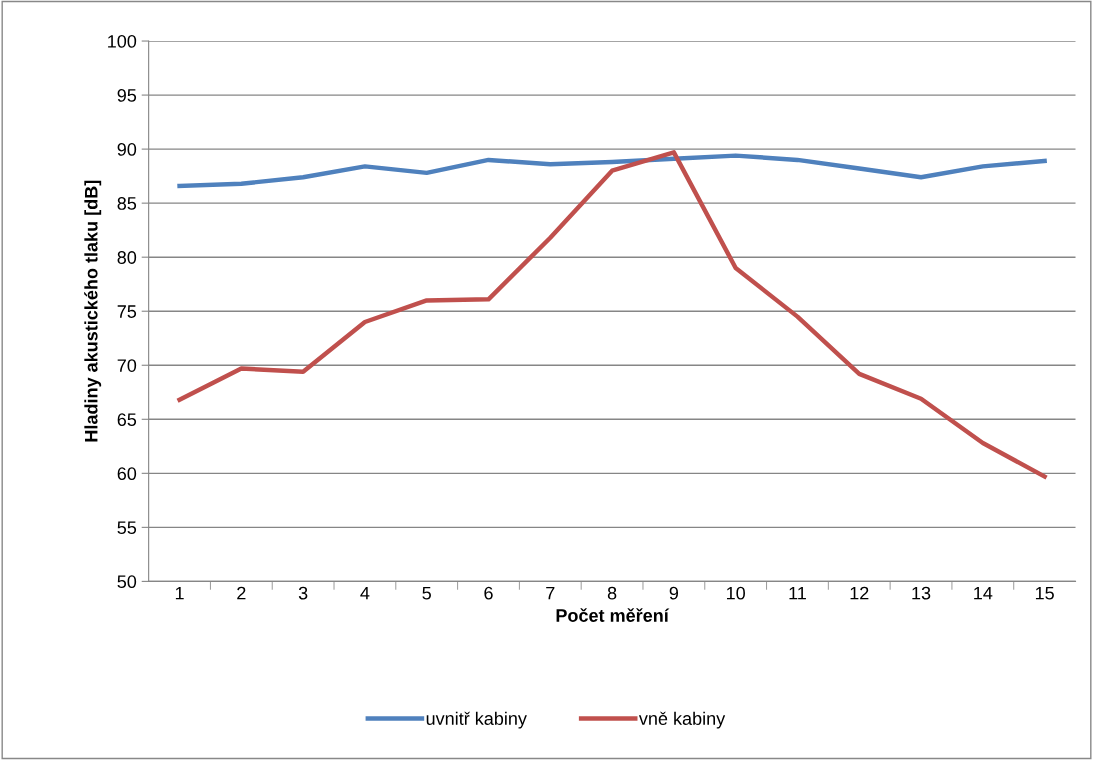  I want to click on line-series, so click(612, 171).